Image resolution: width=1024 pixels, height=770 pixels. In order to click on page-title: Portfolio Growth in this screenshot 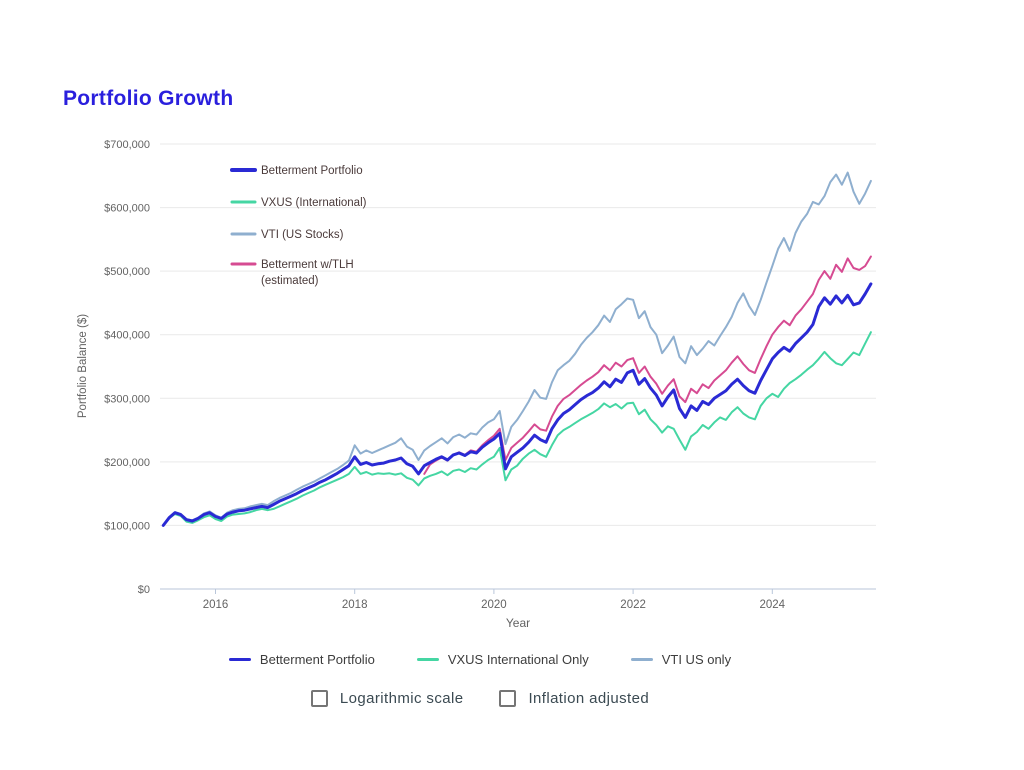, I will do `click(148, 98)`.